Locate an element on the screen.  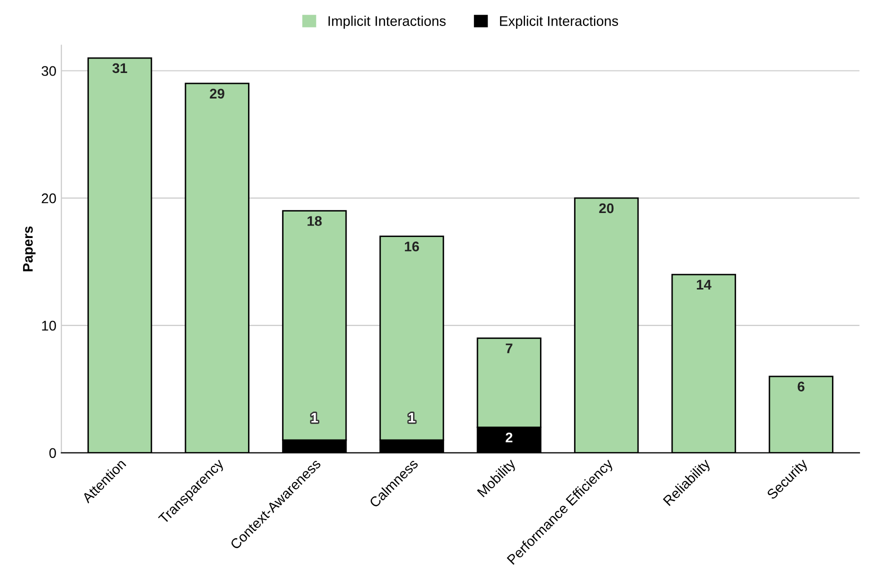
y-axis-title: Papers is located at coordinates (29, 249).